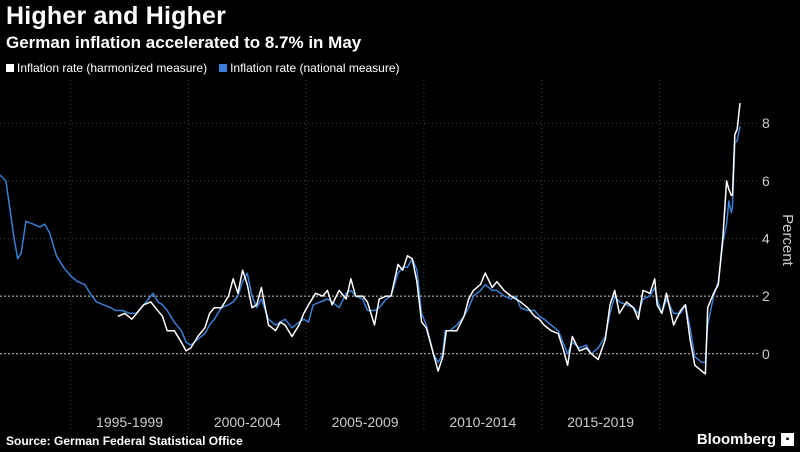 The image size is (800, 452). I want to click on x-tick-label: 2005-2009, so click(365, 422).